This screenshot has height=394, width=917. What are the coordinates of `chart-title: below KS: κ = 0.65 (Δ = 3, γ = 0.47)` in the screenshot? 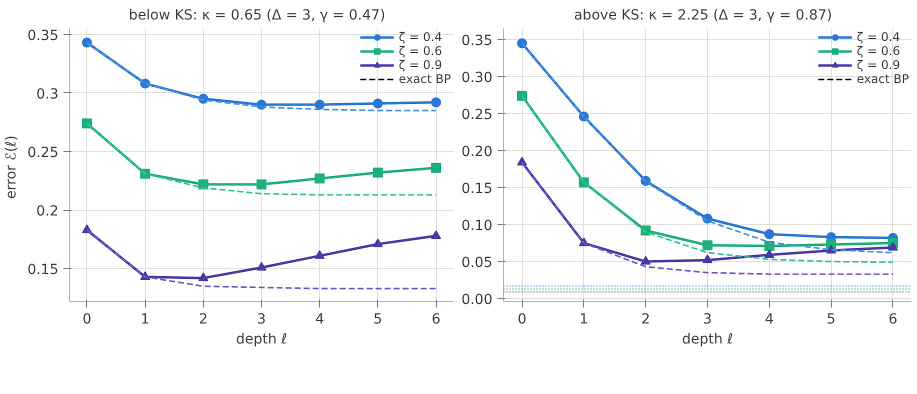 It's located at (257, 16).